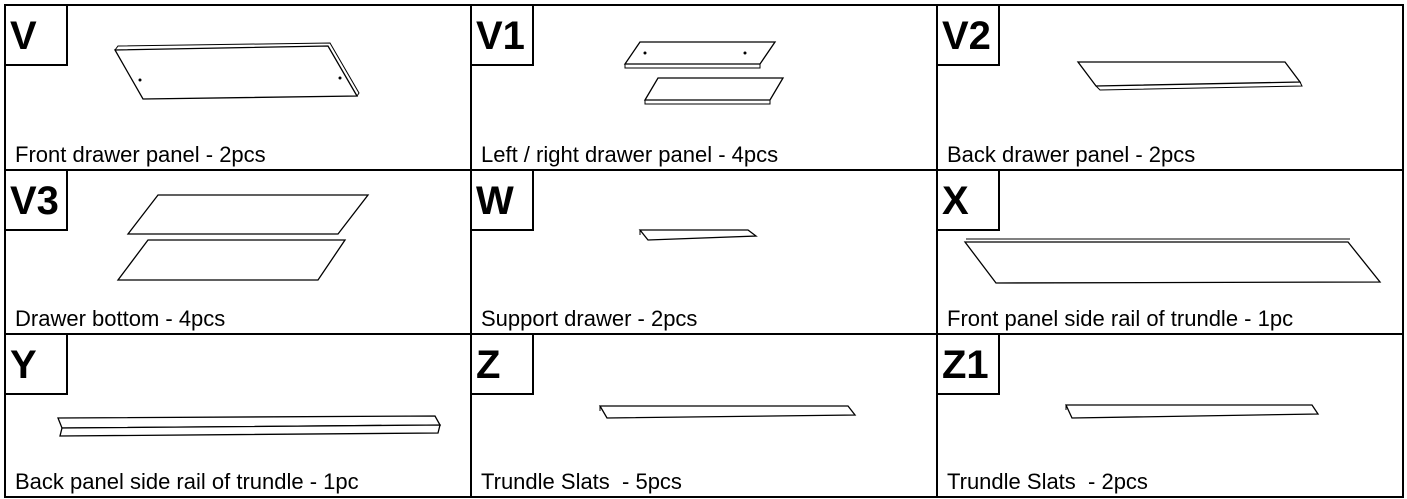 The image size is (1407, 499). I want to click on part-id: V2, so click(966, 36).